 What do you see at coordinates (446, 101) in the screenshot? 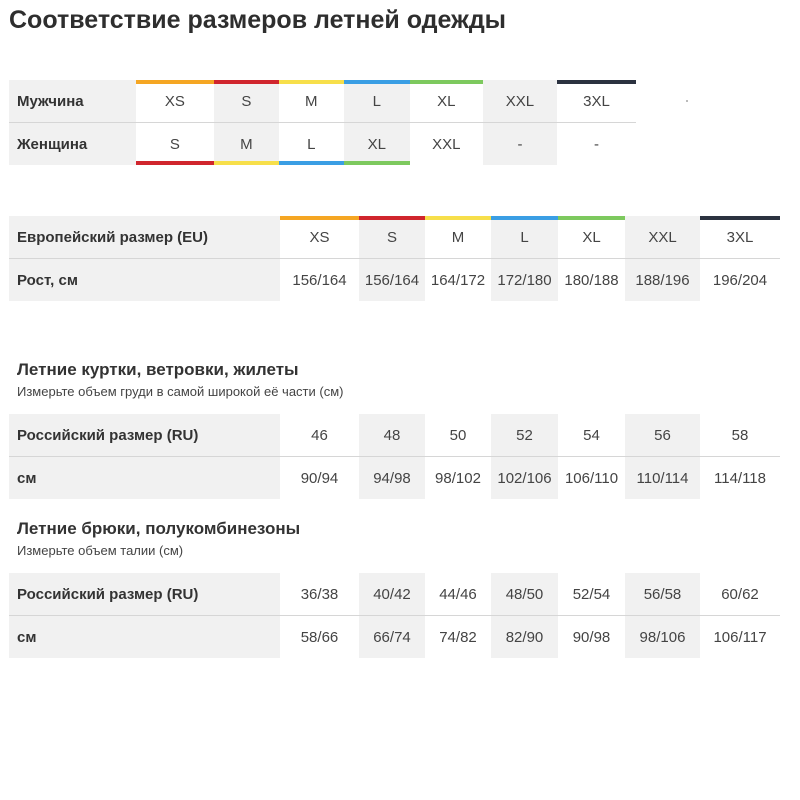
I see `man-size-cell: XL` at bounding box center [446, 101].